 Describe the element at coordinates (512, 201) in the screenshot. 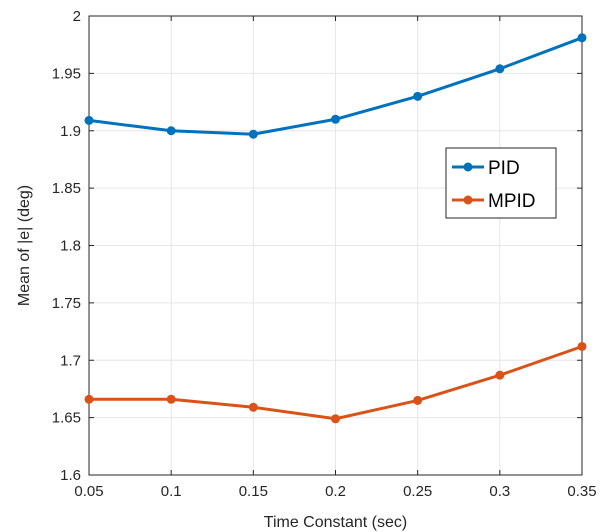

I see `legend-label-mpid: MPID` at that location.